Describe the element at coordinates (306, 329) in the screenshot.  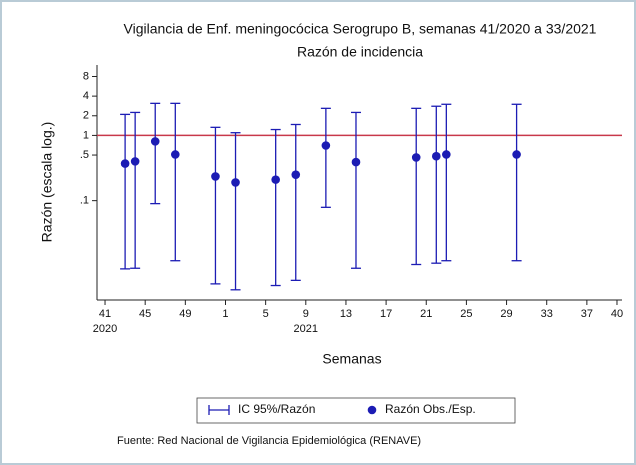
I see `x-year-label: 2021` at that location.